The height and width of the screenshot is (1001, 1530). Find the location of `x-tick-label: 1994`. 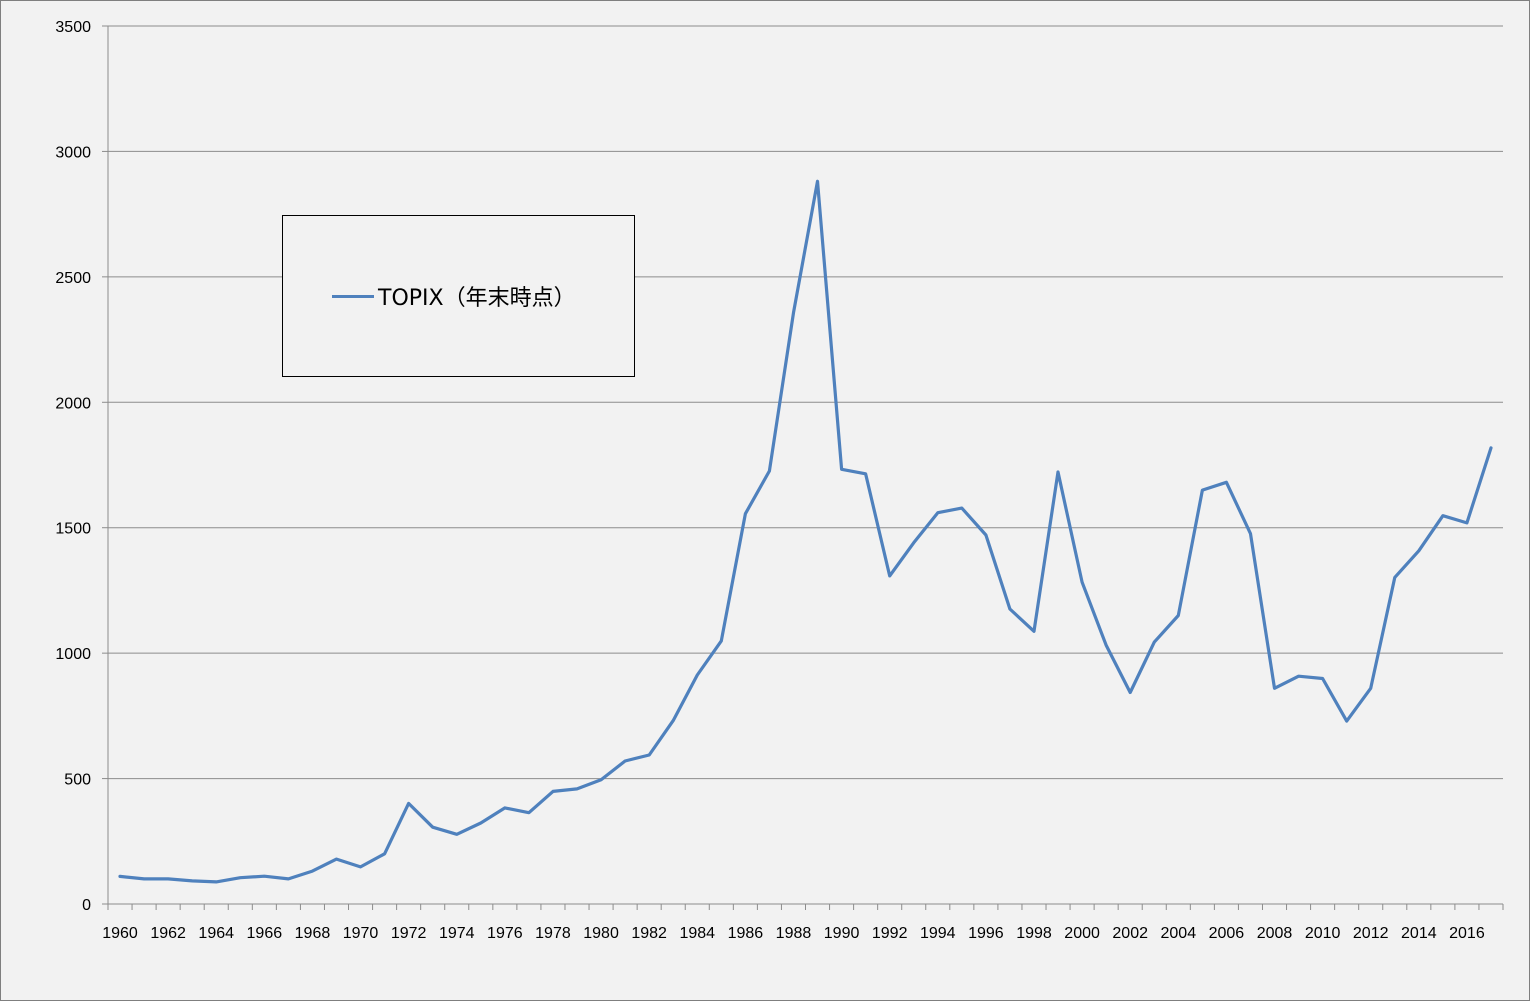

x-tick-label: 1994 is located at coordinates (938, 933).